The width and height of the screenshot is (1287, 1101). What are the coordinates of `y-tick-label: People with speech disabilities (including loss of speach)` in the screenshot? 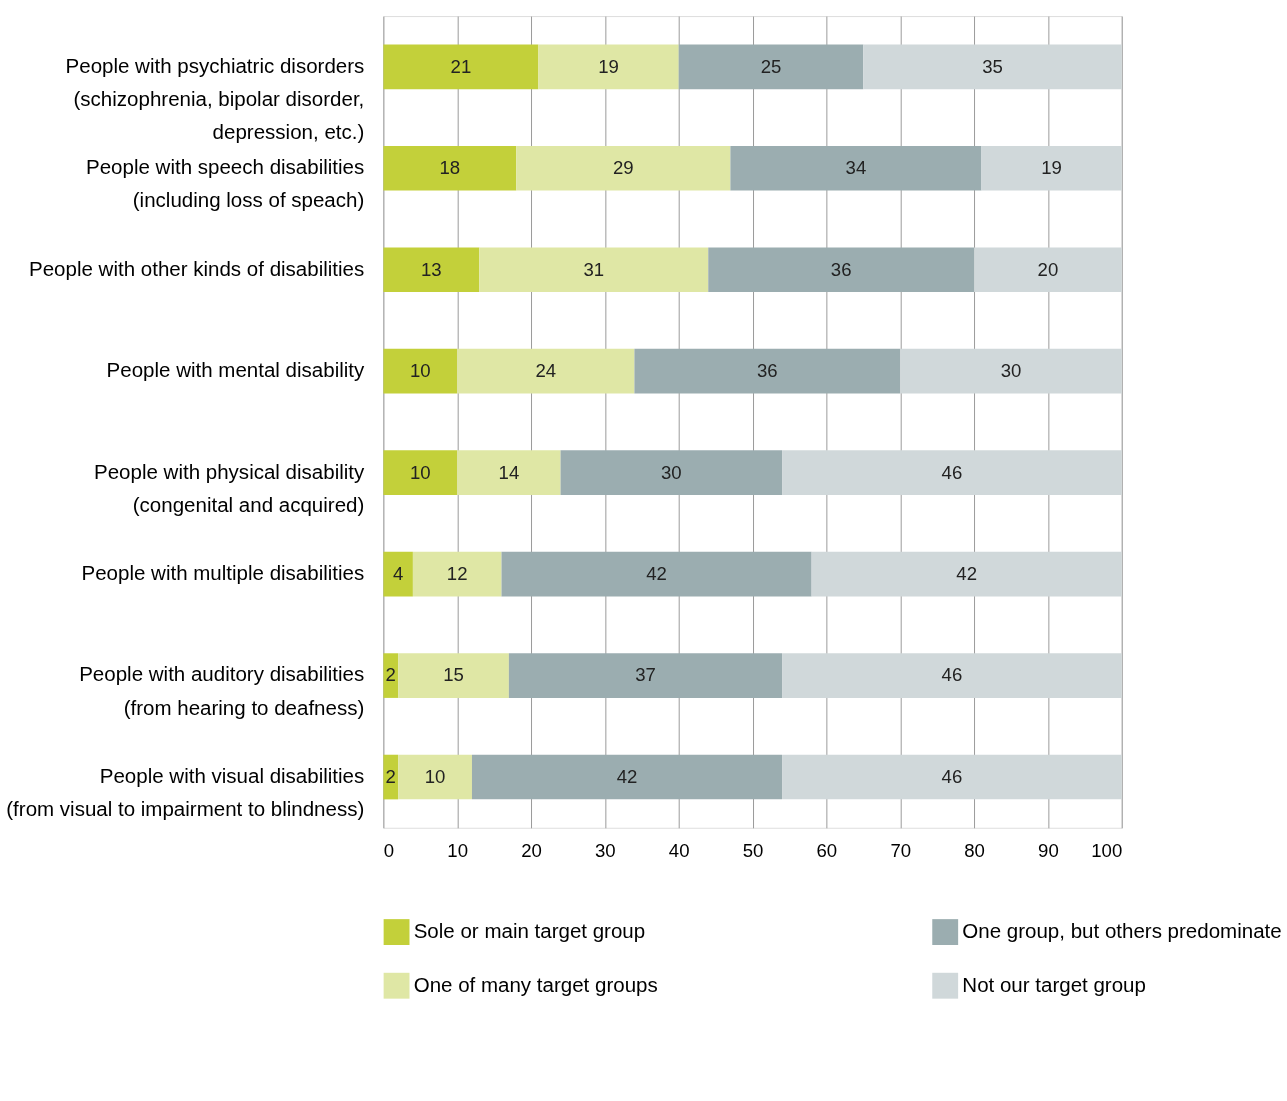 It's located at (225, 183).